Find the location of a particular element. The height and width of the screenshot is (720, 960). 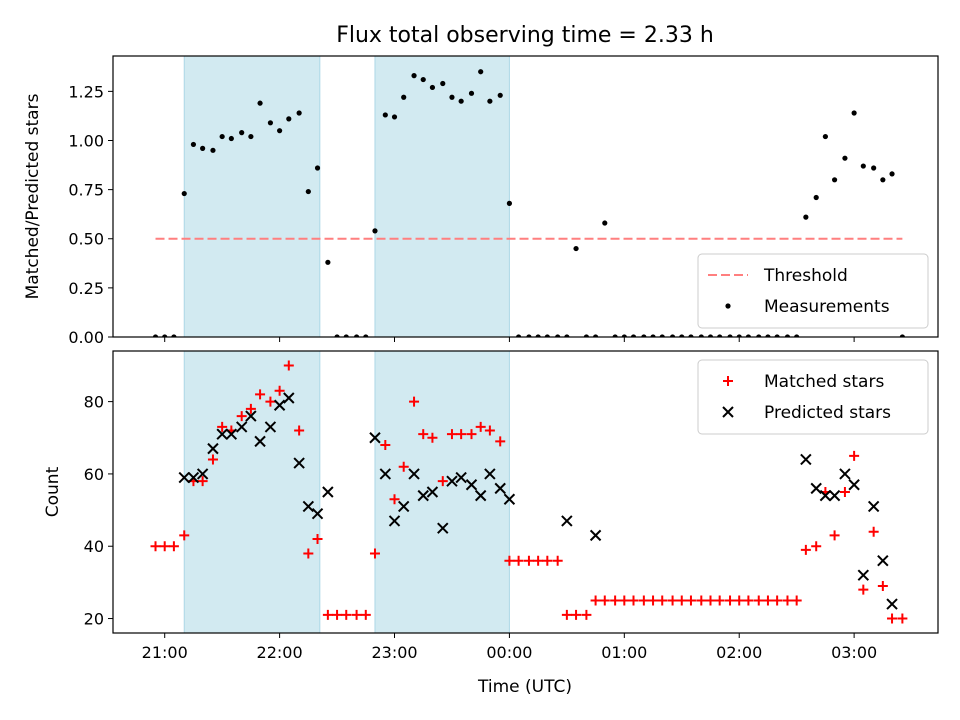

legend-label: Matched stars is located at coordinates (824, 382).